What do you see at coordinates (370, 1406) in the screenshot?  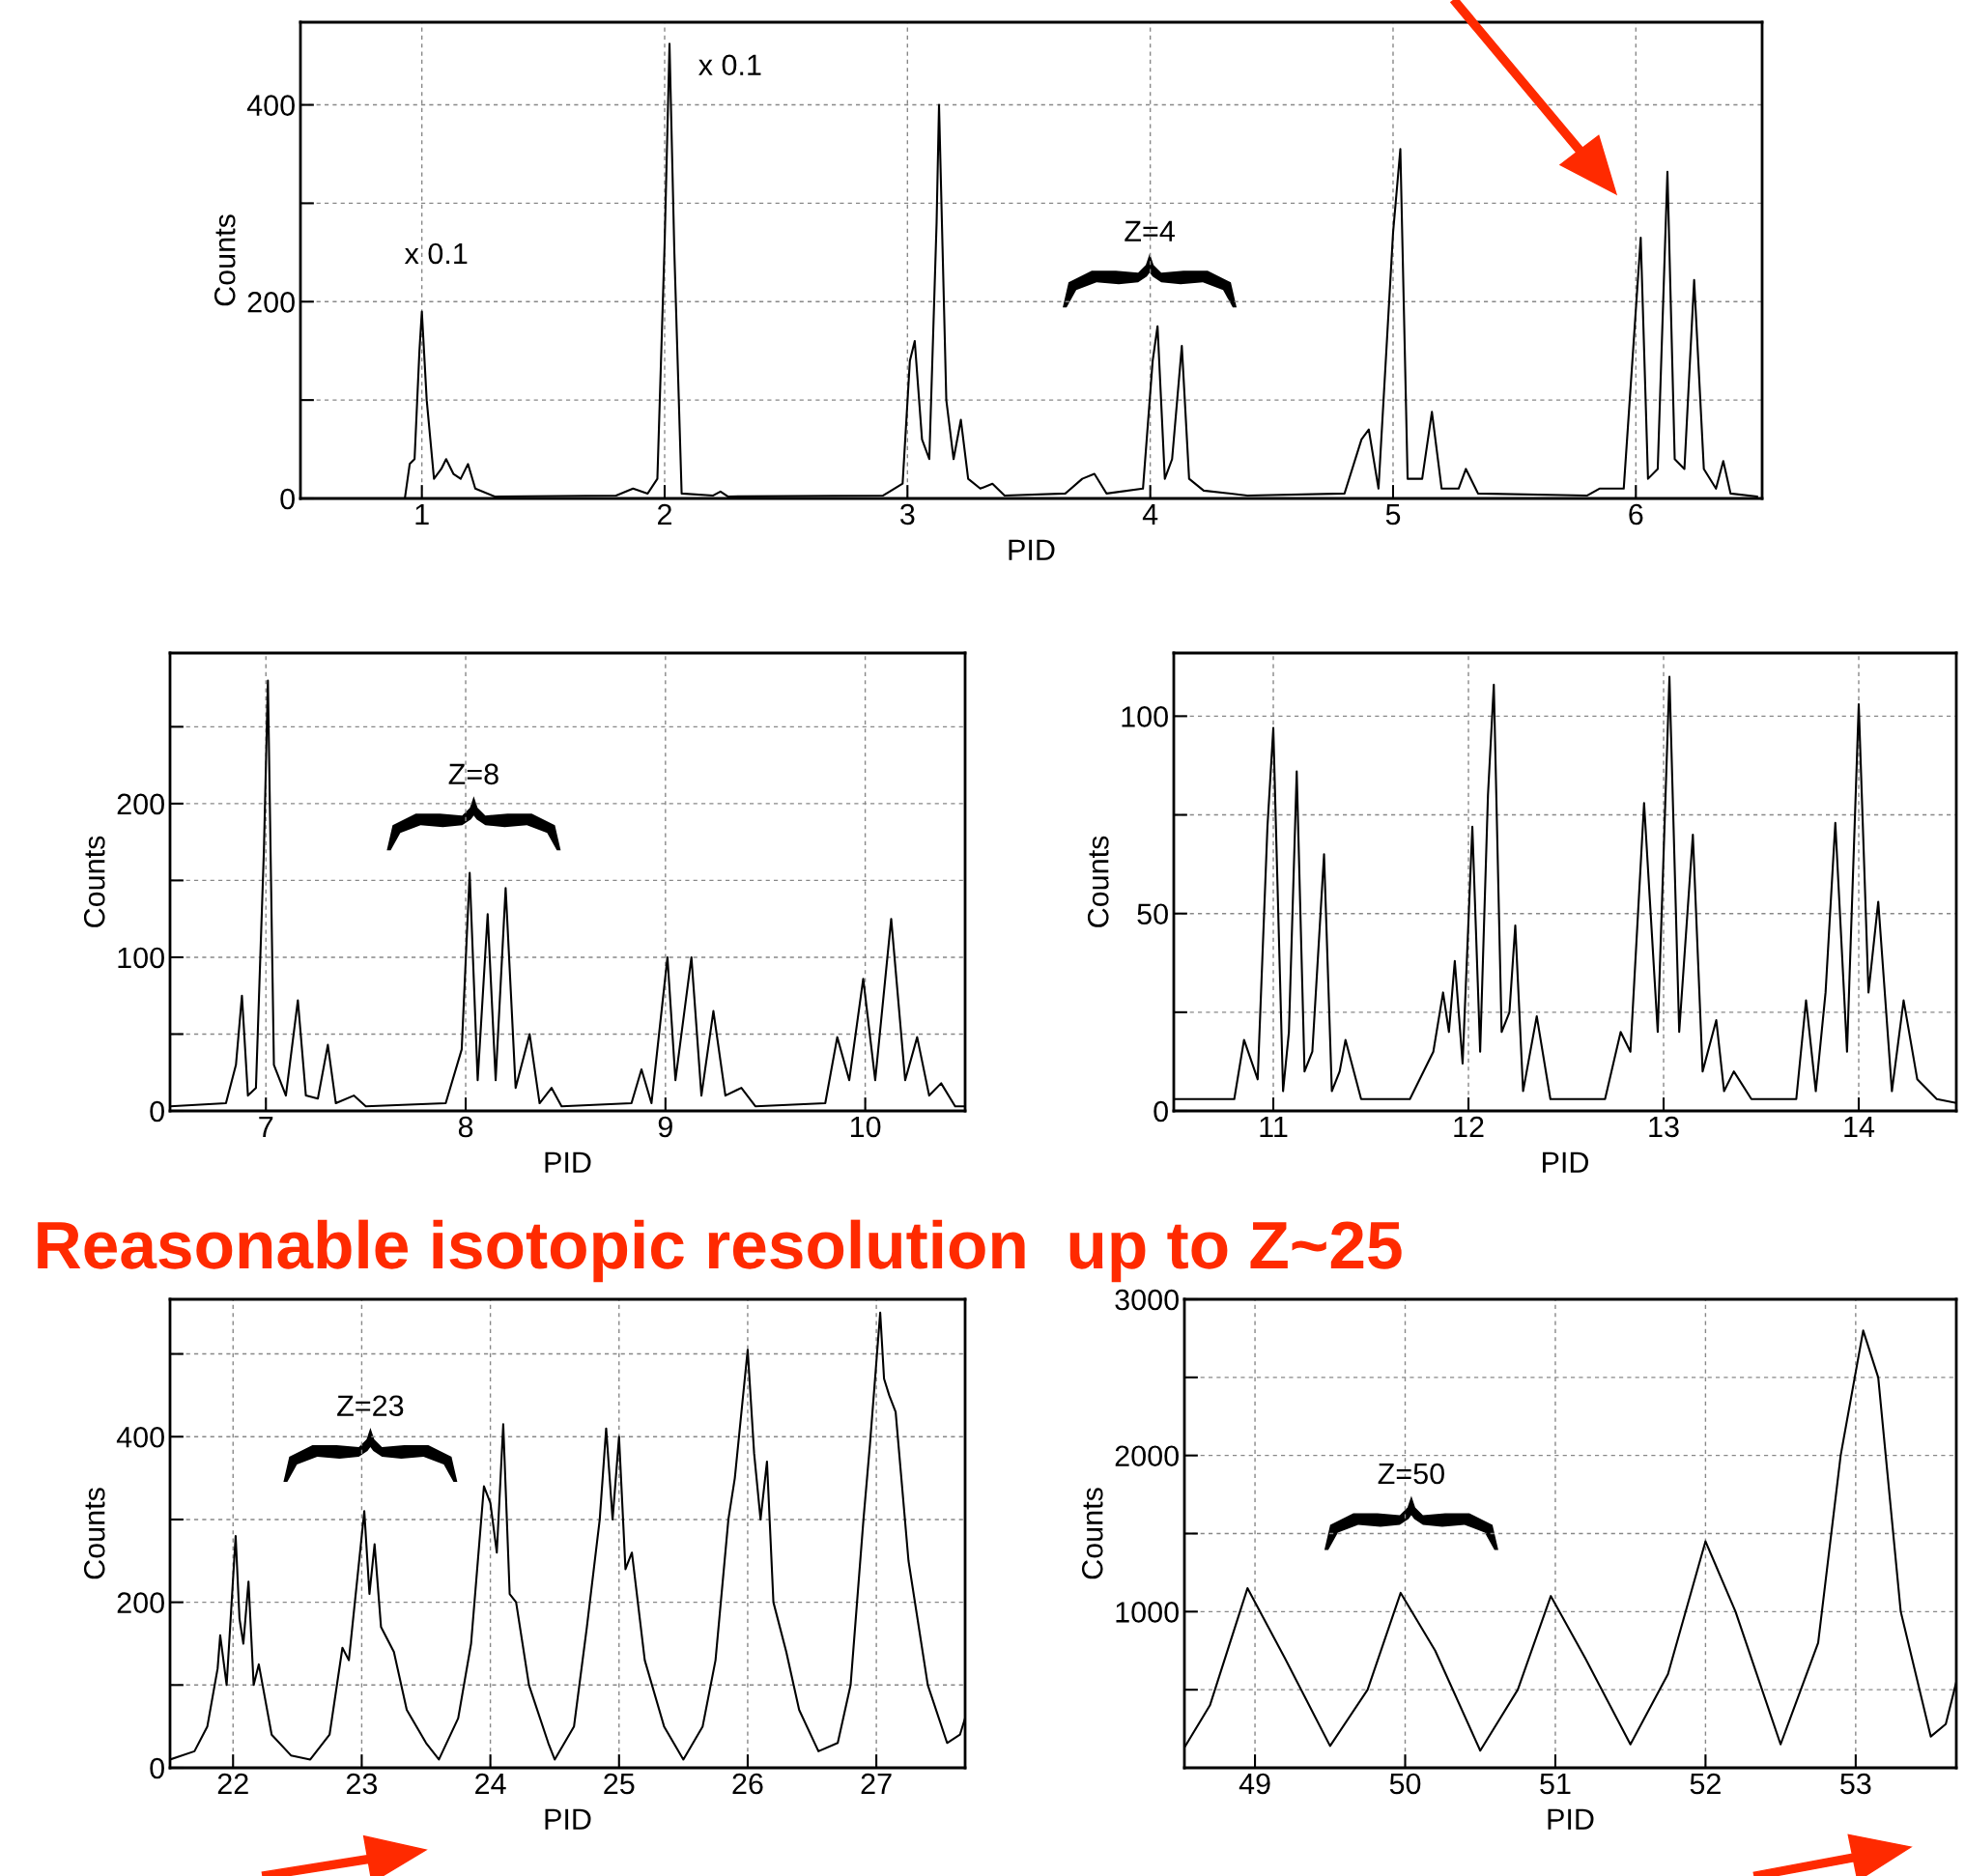 I see `annotation: Z=23` at bounding box center [370, 1406].